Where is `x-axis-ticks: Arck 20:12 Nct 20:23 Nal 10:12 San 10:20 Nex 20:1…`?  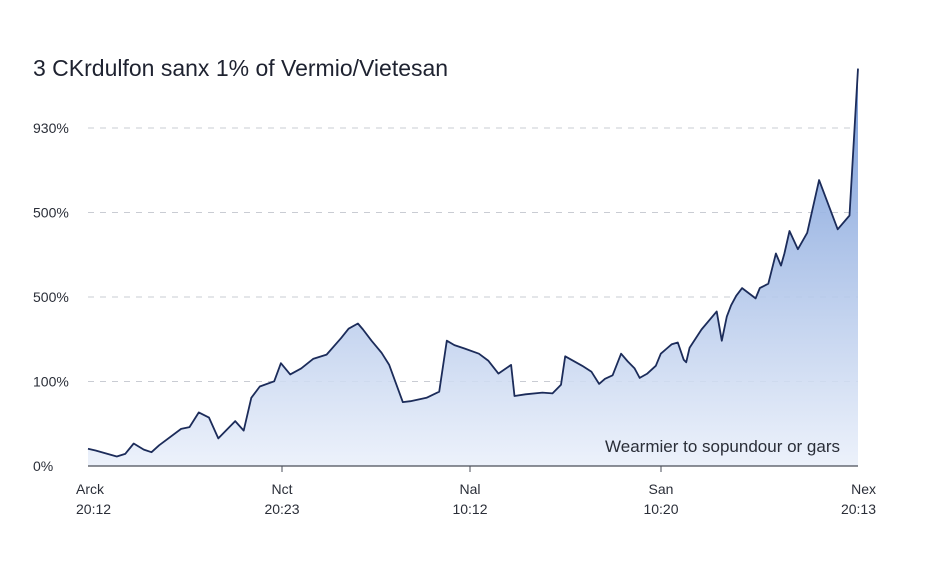 x-axis-ticks: Arck 20:12 Nct 20:23 Nal 10:12 San 10:20 Nex 20:1… is located at coordinates (476, 491).